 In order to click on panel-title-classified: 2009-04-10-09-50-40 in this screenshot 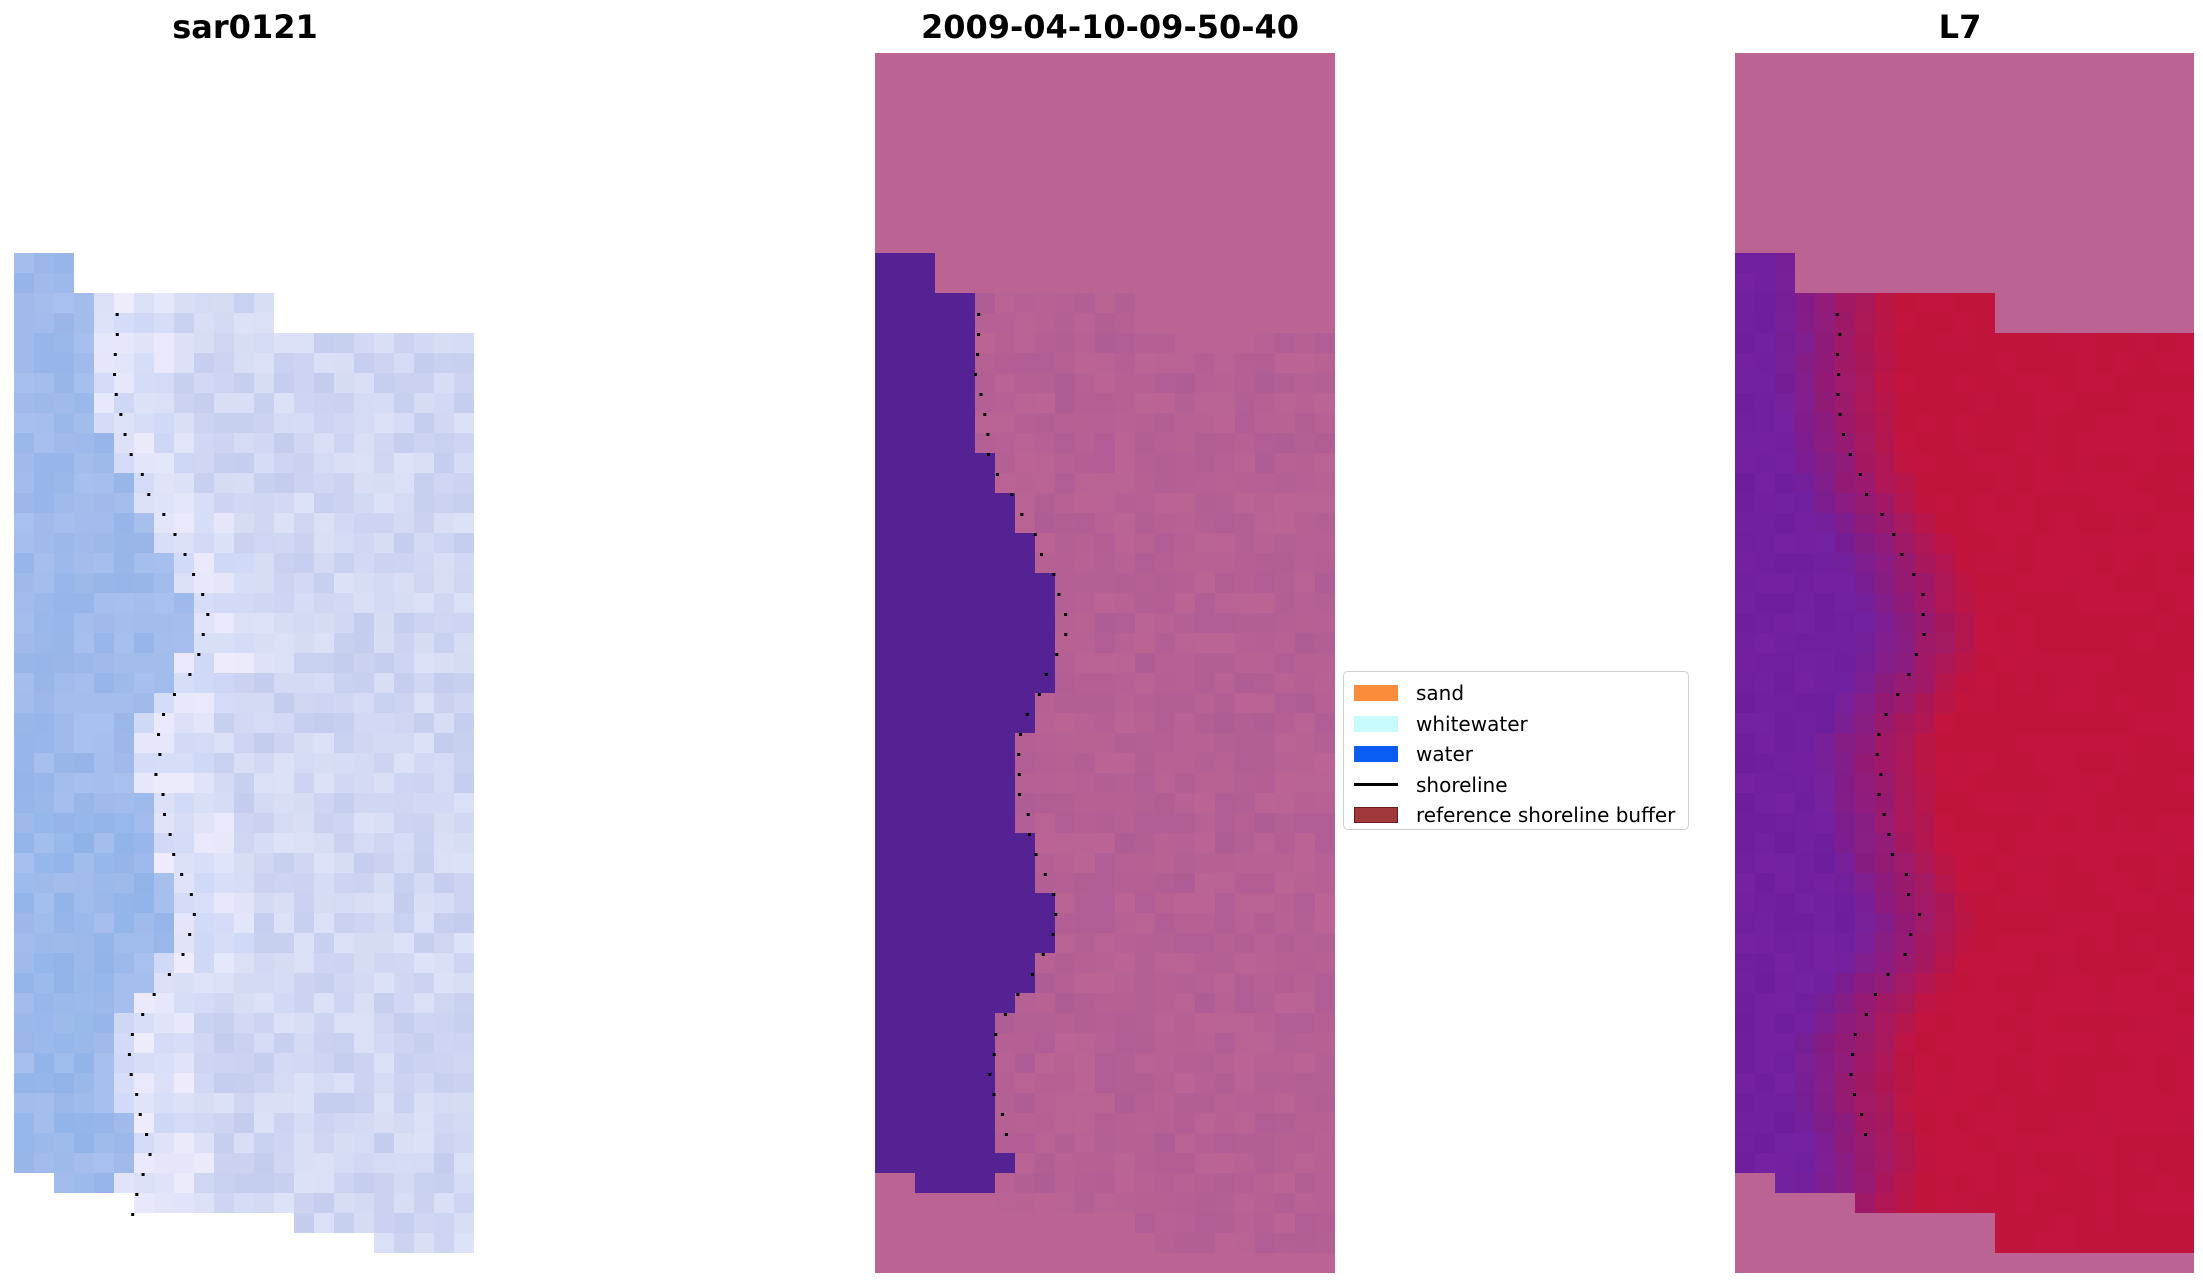, I will do `click(1110, 27)`.